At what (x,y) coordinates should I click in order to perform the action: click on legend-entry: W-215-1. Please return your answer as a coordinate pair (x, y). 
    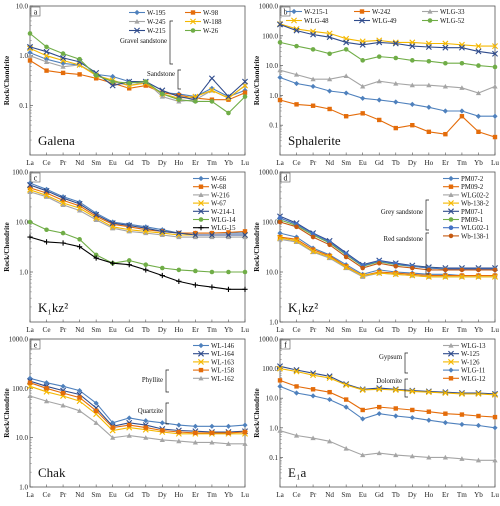
    Looking at the image, I should click on (316, 12).